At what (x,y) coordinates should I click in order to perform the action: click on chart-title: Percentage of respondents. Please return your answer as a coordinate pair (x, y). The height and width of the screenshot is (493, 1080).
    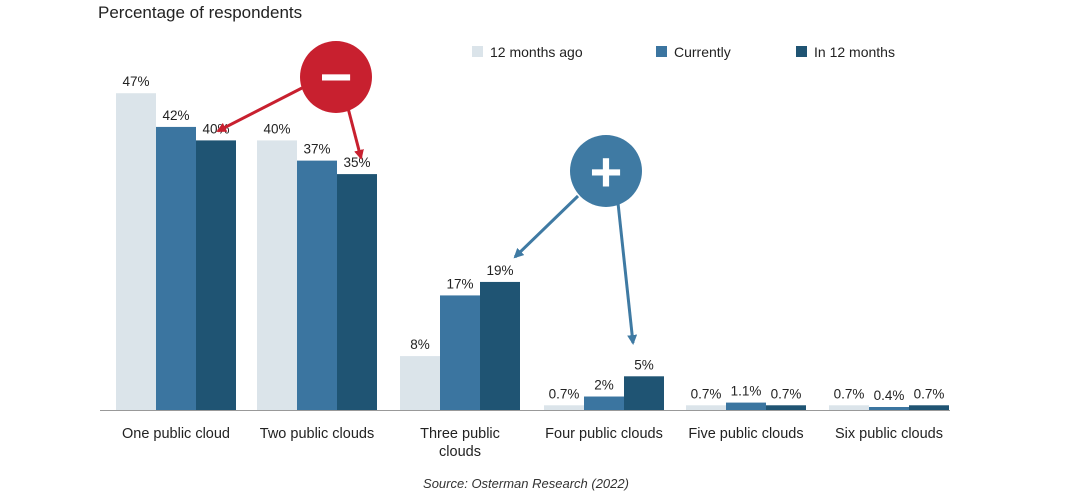
    Looking at the image, I should click on (200, 12).